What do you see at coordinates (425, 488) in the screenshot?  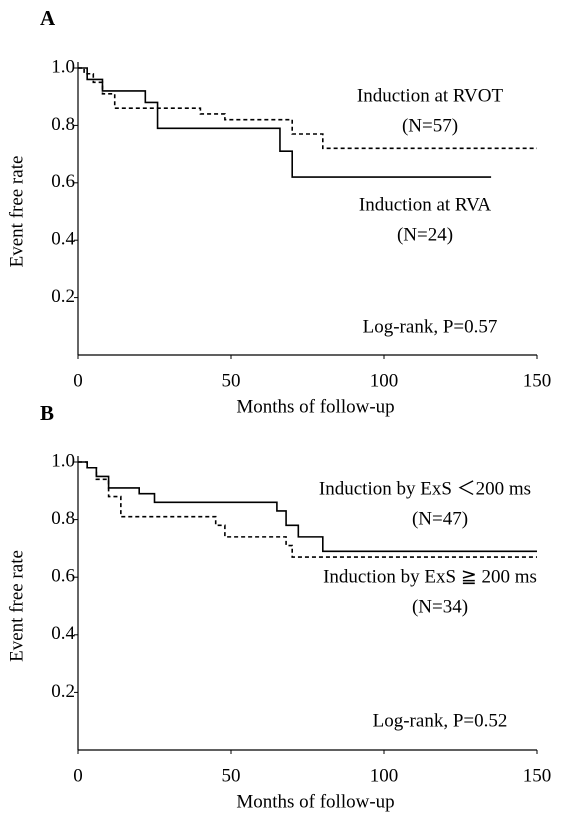 I see `series-label: Induction by ExS ＜200 ms` at bounding box center [425, 488].